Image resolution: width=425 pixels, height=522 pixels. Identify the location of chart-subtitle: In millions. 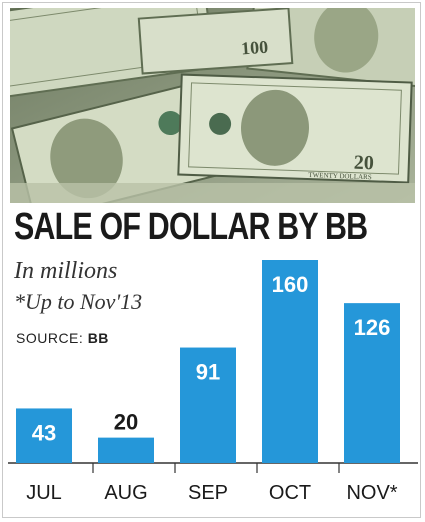
(66, 271).